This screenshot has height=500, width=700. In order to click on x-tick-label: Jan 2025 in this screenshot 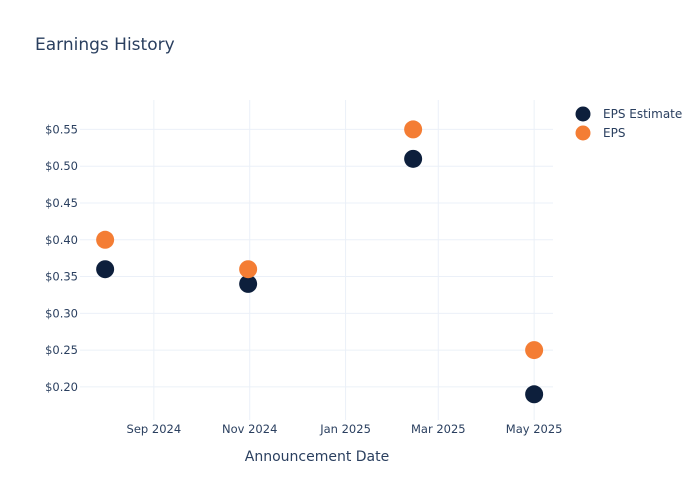, I will do `click(345, 429)`.